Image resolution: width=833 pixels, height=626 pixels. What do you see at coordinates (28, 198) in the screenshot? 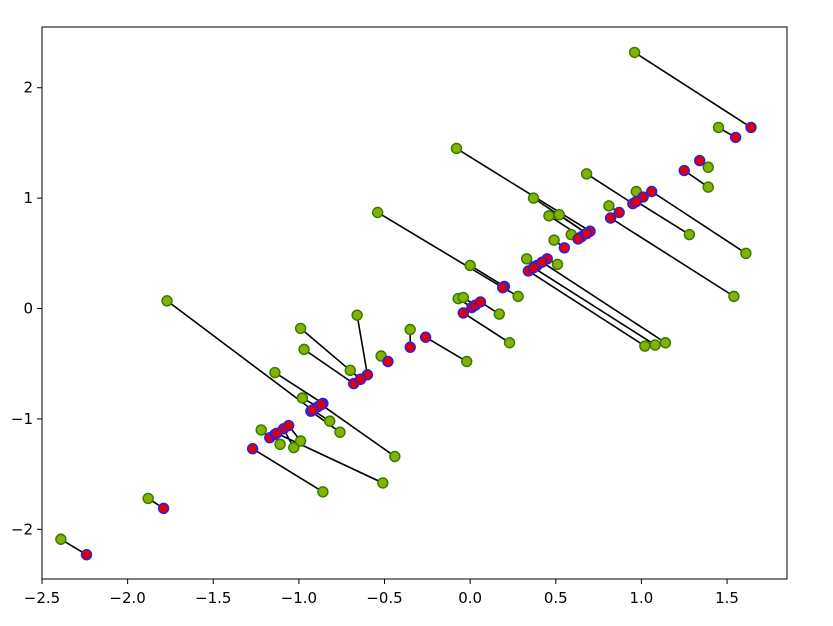
I see `y-tick-label: 1` at bounding box center [28, 198].